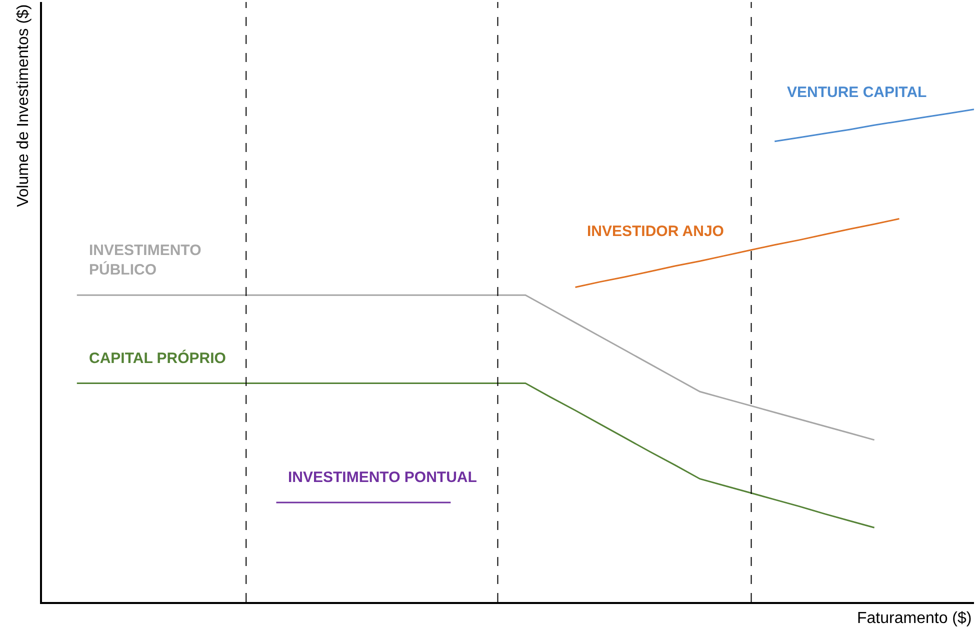 This screenshot has width=976, height=634. Describe the element at coordinates (157, 358) in the screenshot. I see `series-label: CAPITAL PRÓPRIO` at that location.